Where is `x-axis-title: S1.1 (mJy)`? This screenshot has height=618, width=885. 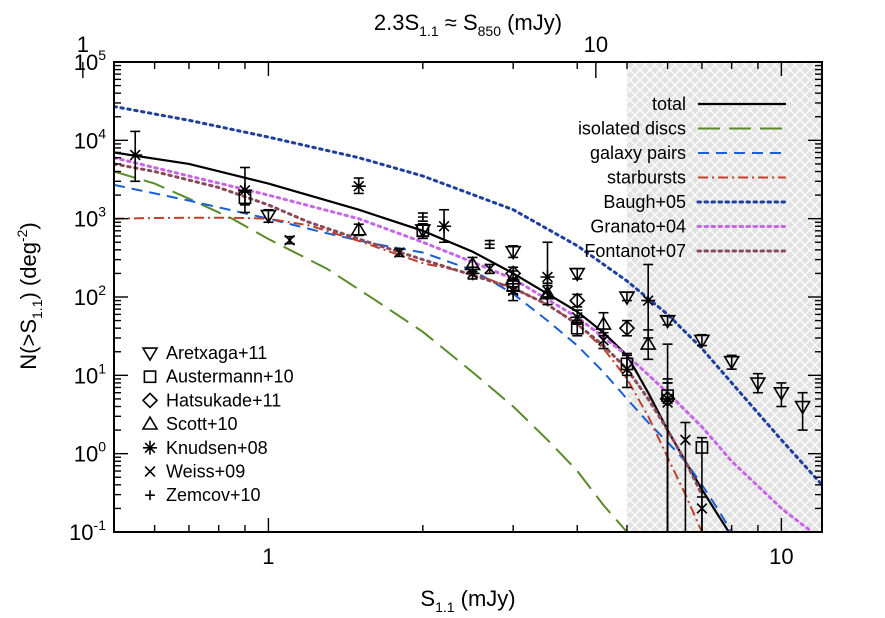 x-axis-title: S1.1 (mJy) is located at coordinates (467, 600).